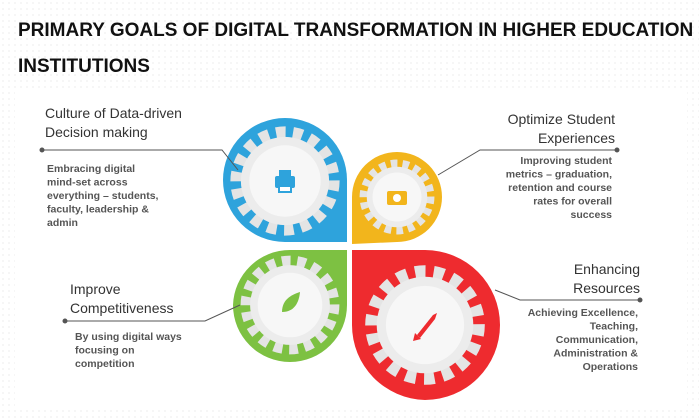 The height and width of the screenshot is (419, 699). I want to click on goal-heading: Culture of Data-driven, so click(113, 113).